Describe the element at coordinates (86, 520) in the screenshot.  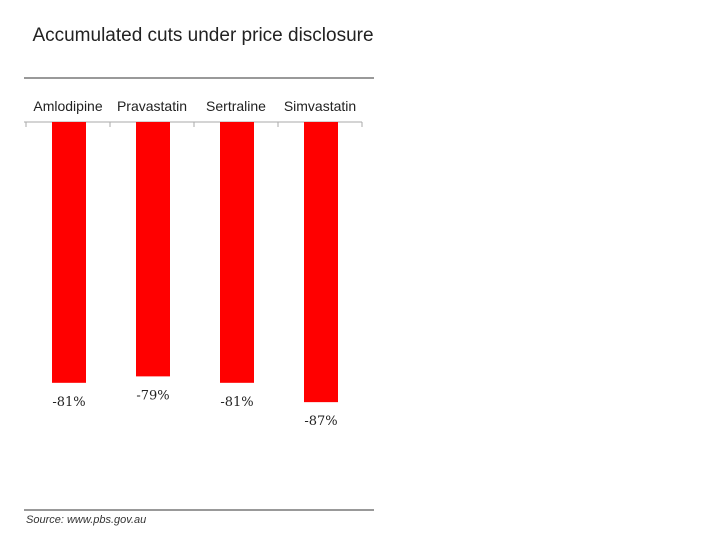
I see `source-note: Source: www.pbs.gov.au` at that location.